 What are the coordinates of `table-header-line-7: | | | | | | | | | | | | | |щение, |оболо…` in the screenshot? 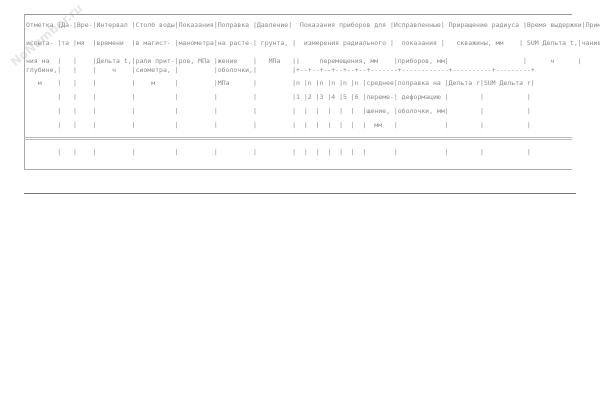 It's located at (278, 111).